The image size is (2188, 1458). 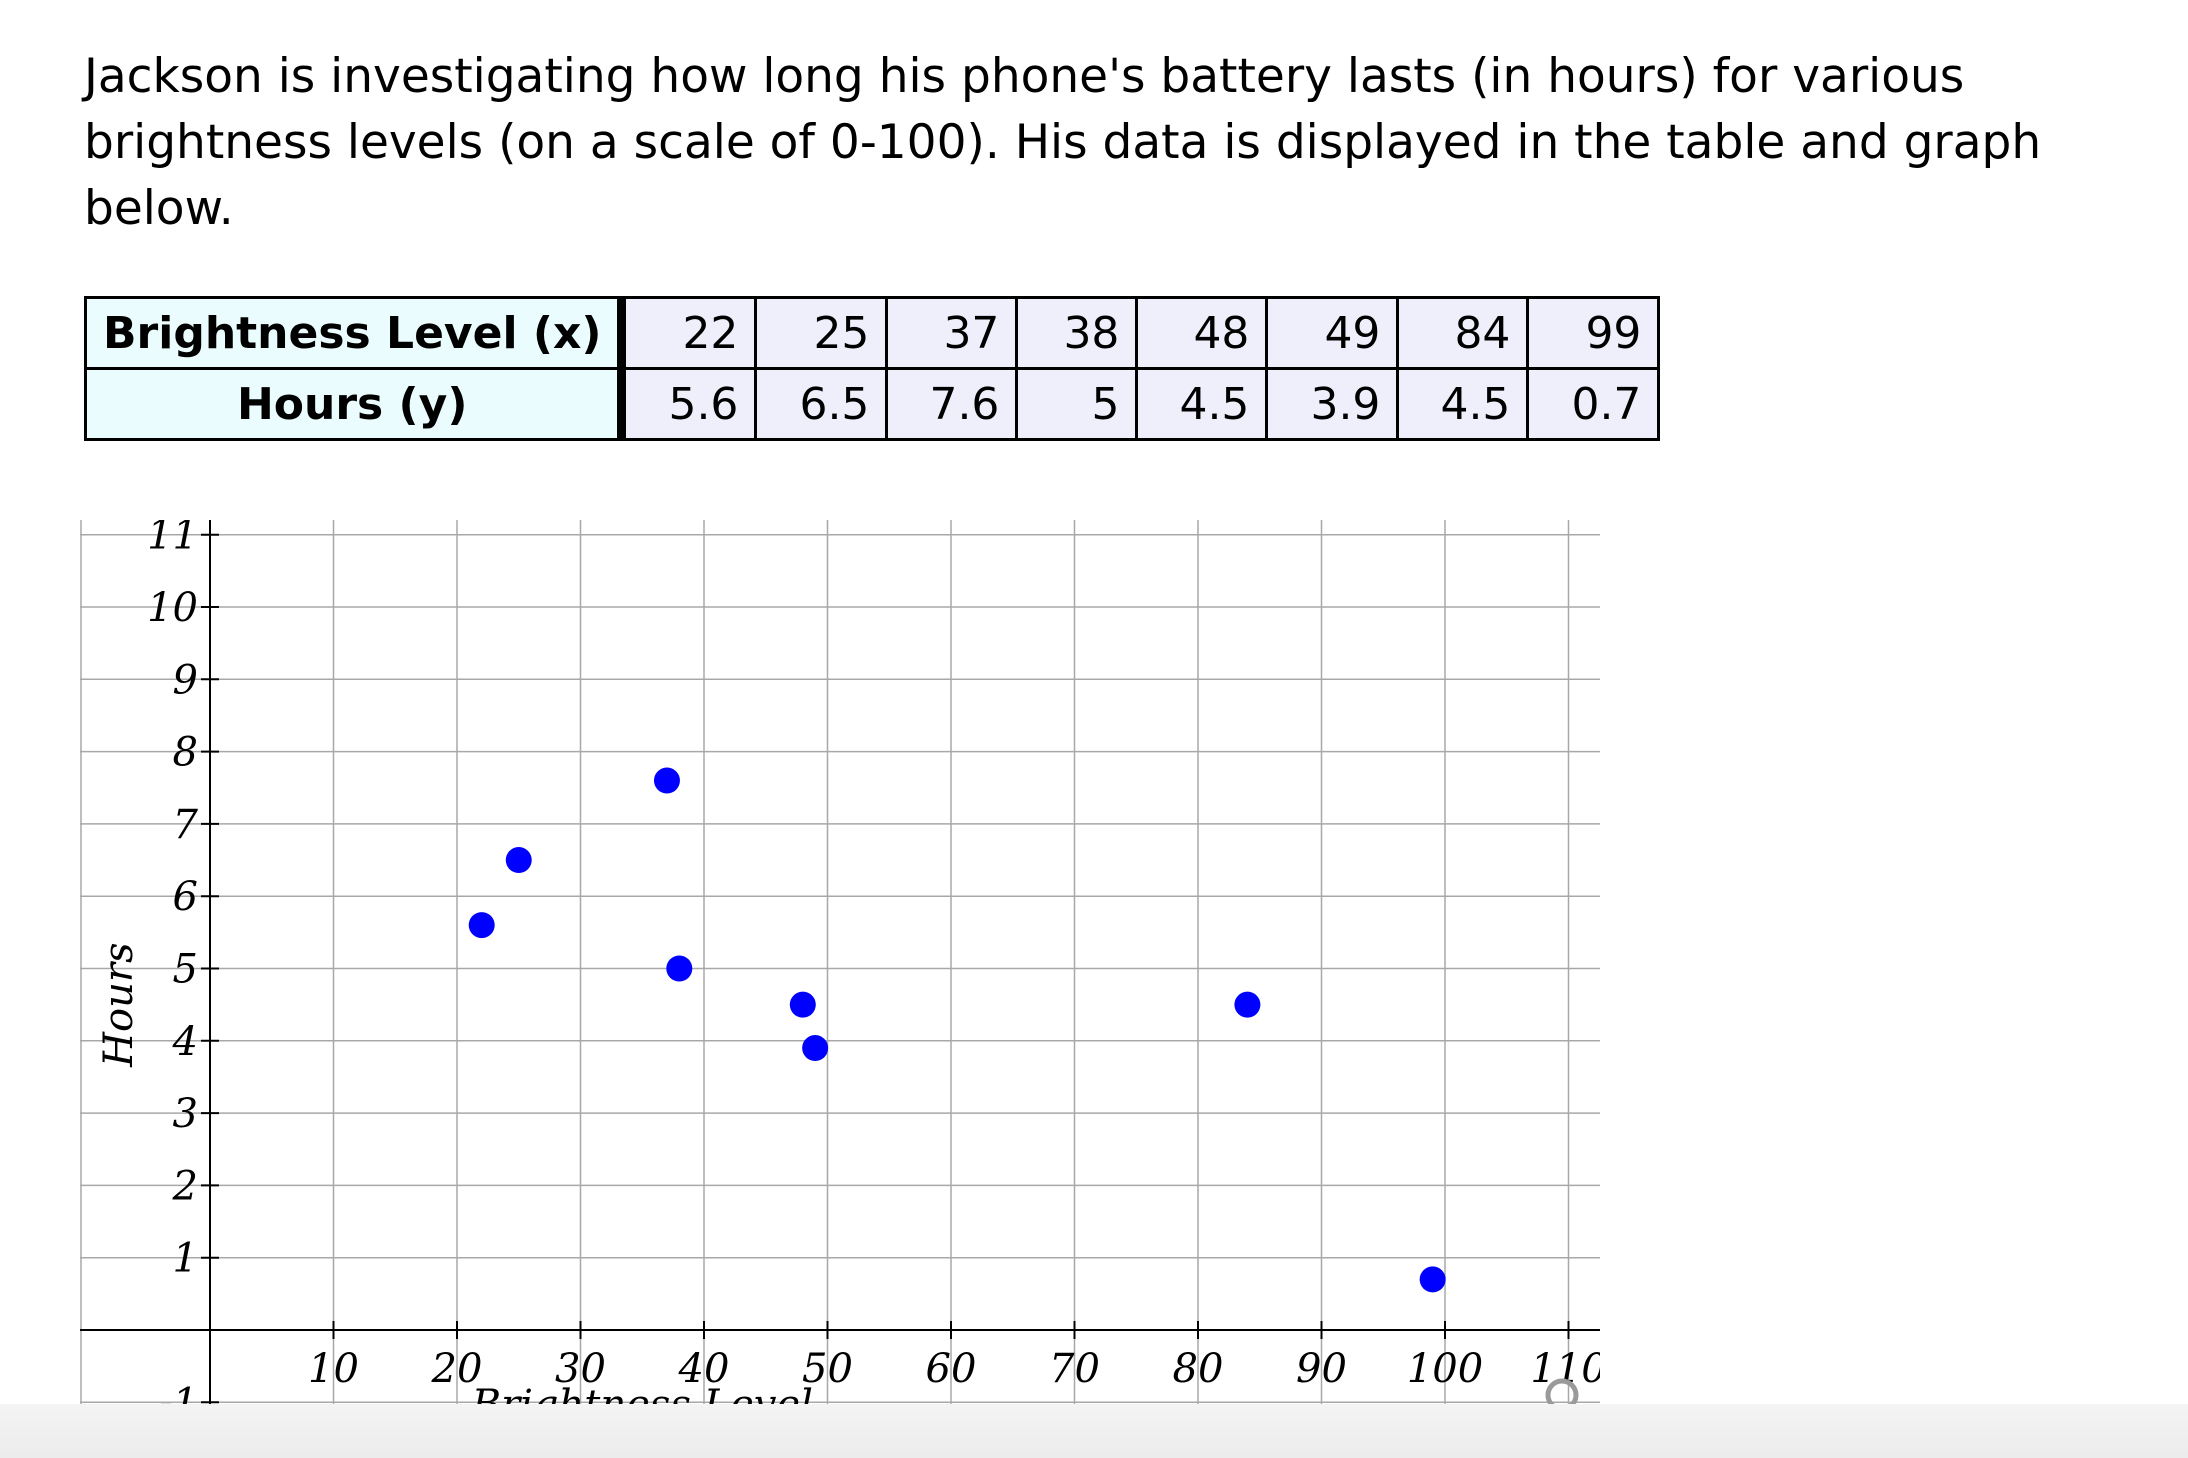 What do you see at coordinates (185, 1259) in the screenshot?
I see `y-tick-label: 1` at bounding box center [185, 1259].